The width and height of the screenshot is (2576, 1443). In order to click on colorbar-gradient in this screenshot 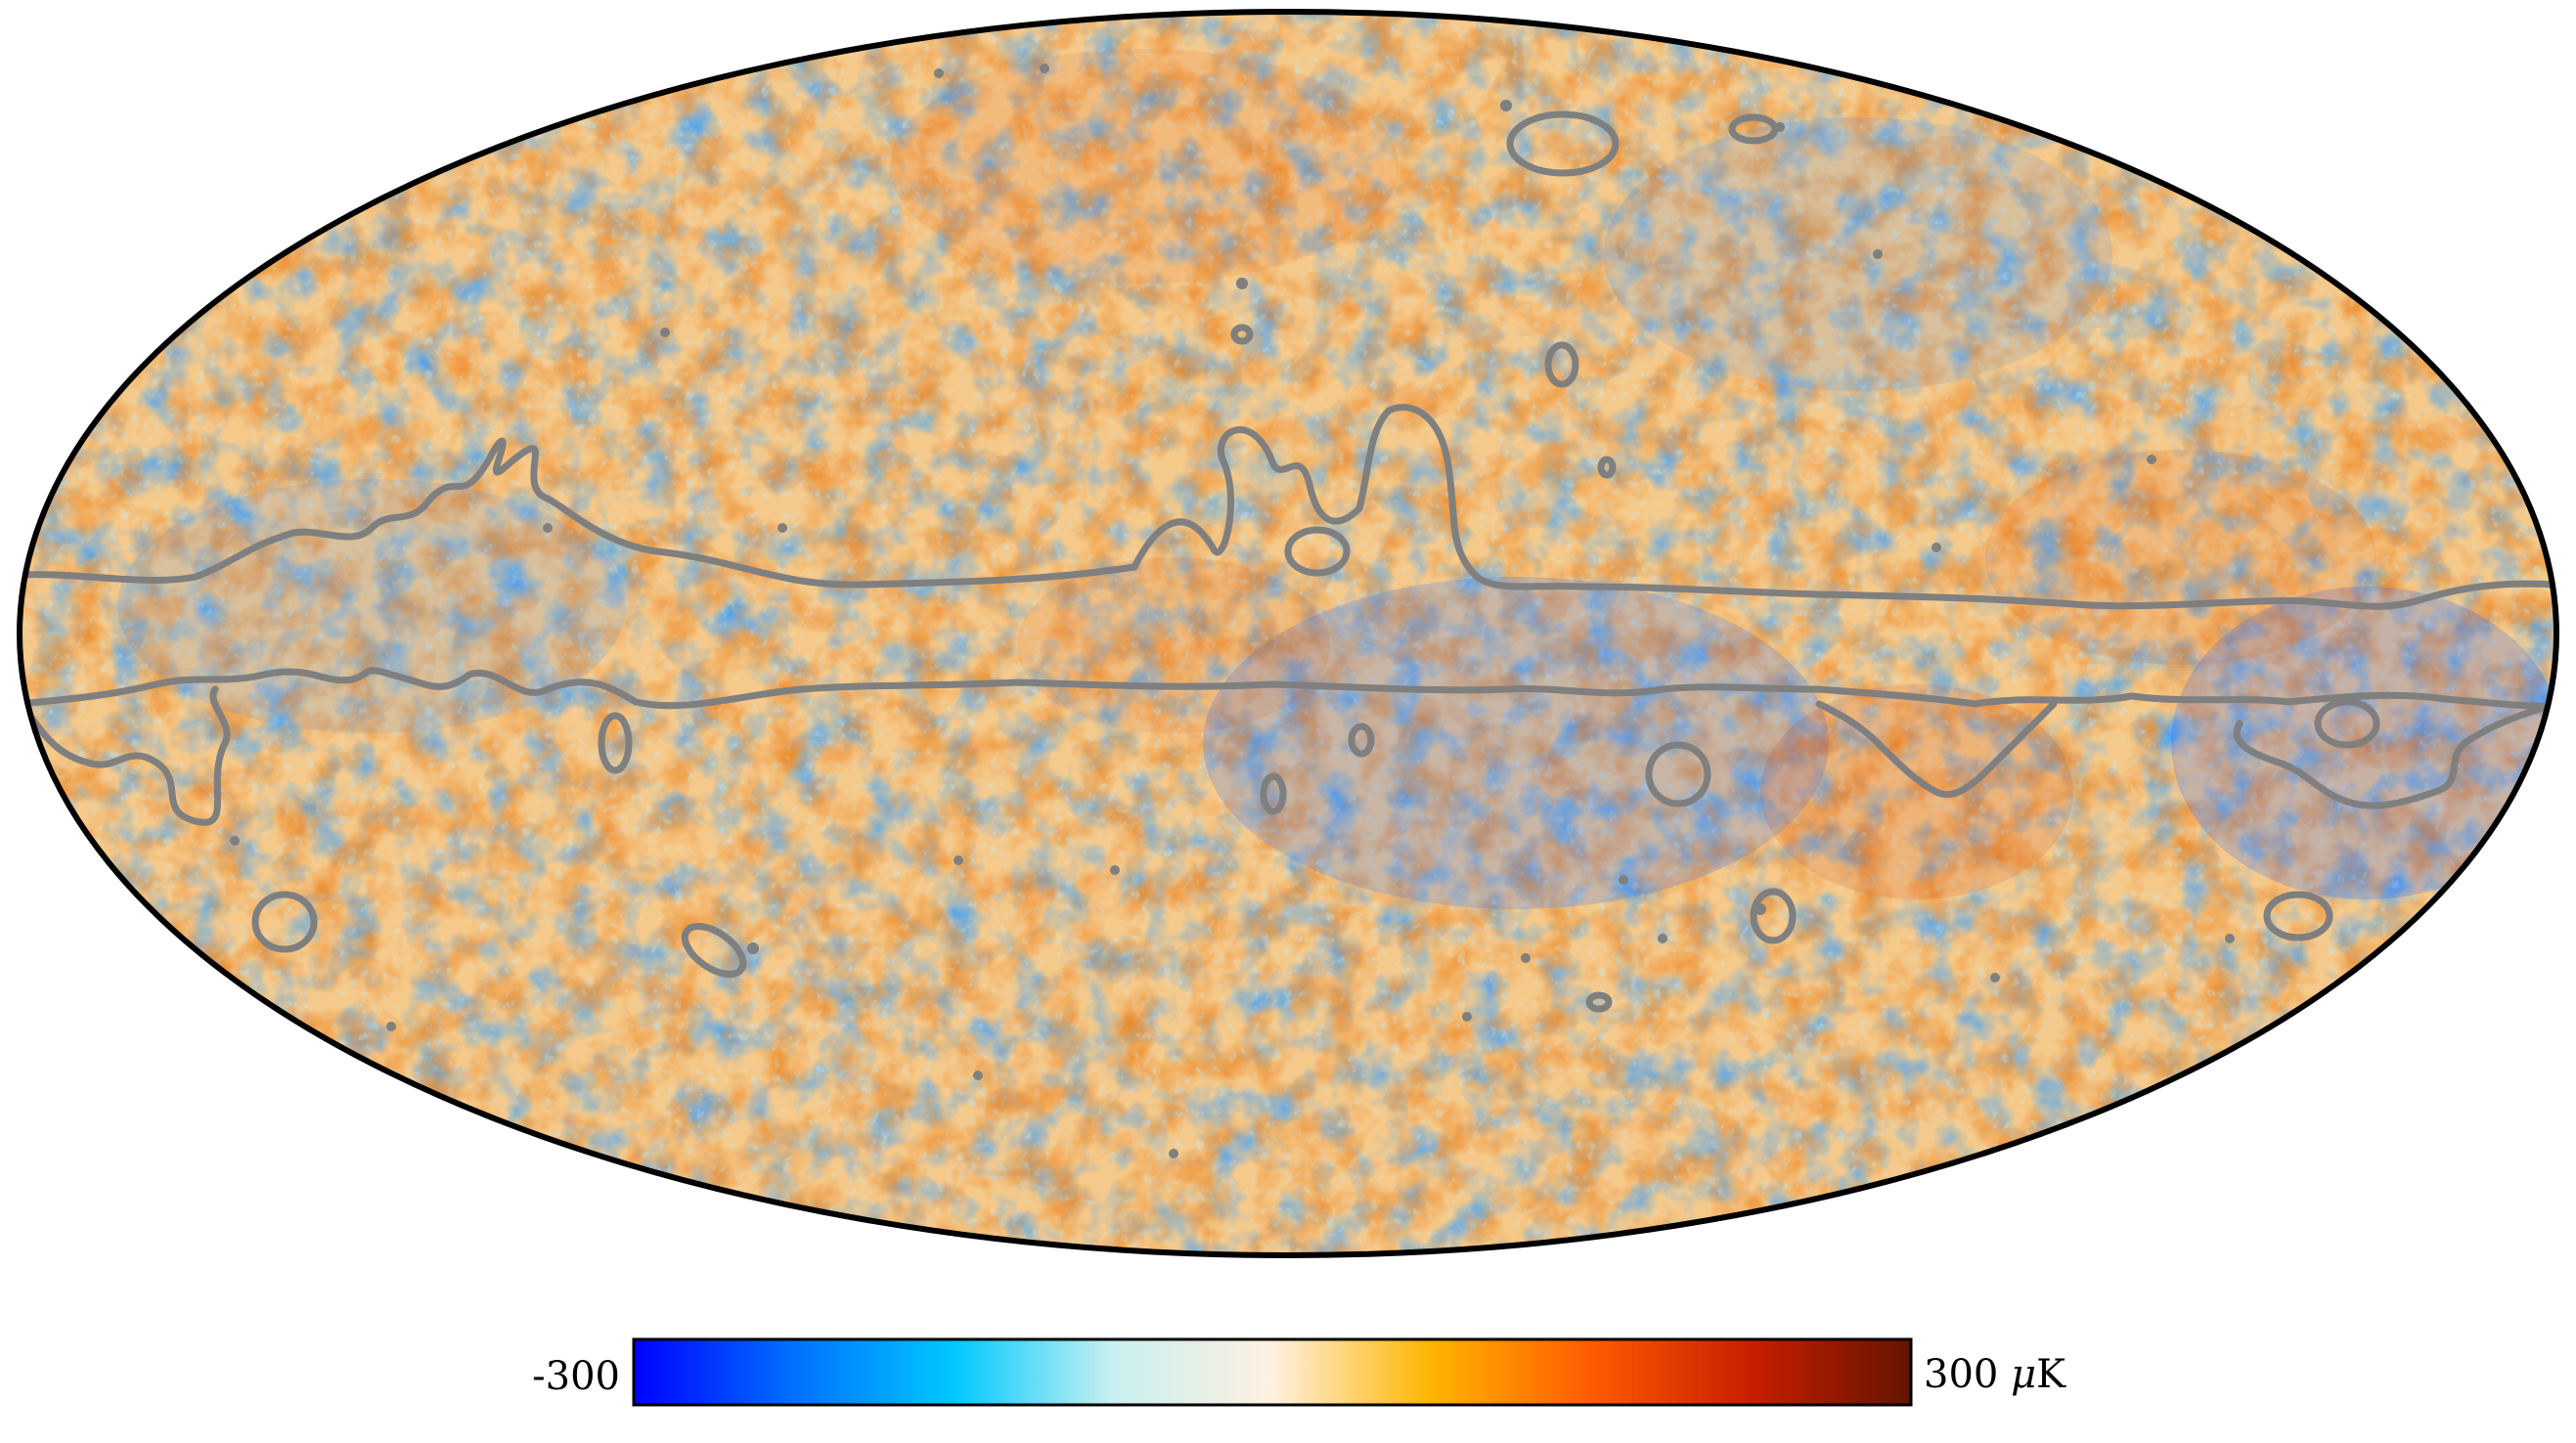, I will do `click(1272, 1372)`.